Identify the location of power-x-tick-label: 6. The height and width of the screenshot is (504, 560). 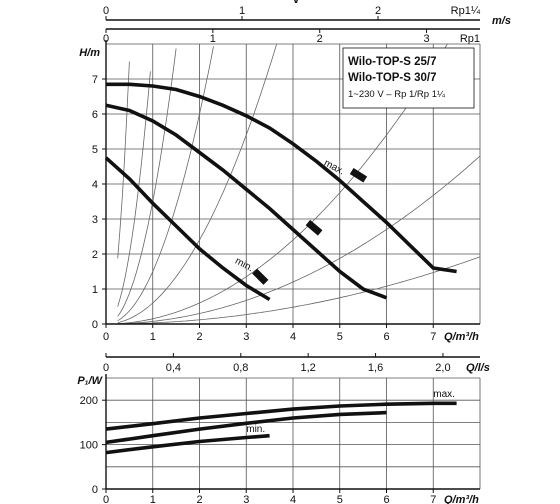
(386, 499).